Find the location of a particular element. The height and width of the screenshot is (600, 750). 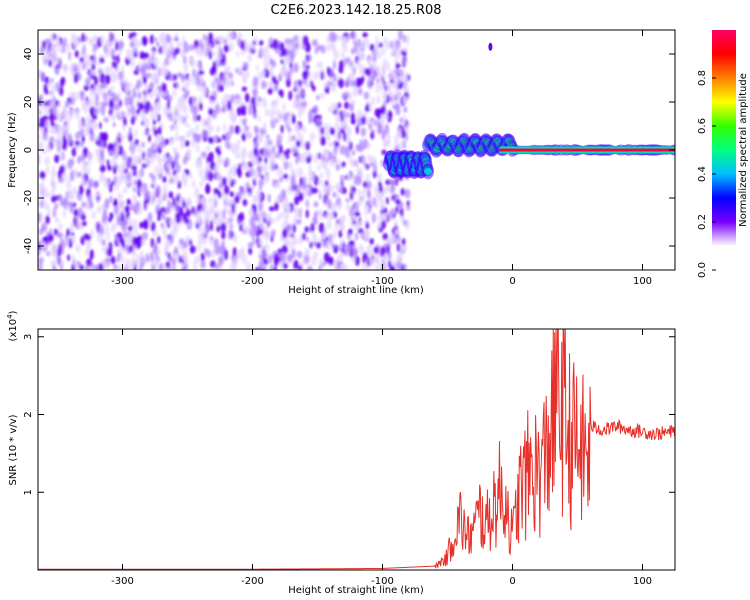

y-tick-label: 1 is located at coordinates (28, 492).